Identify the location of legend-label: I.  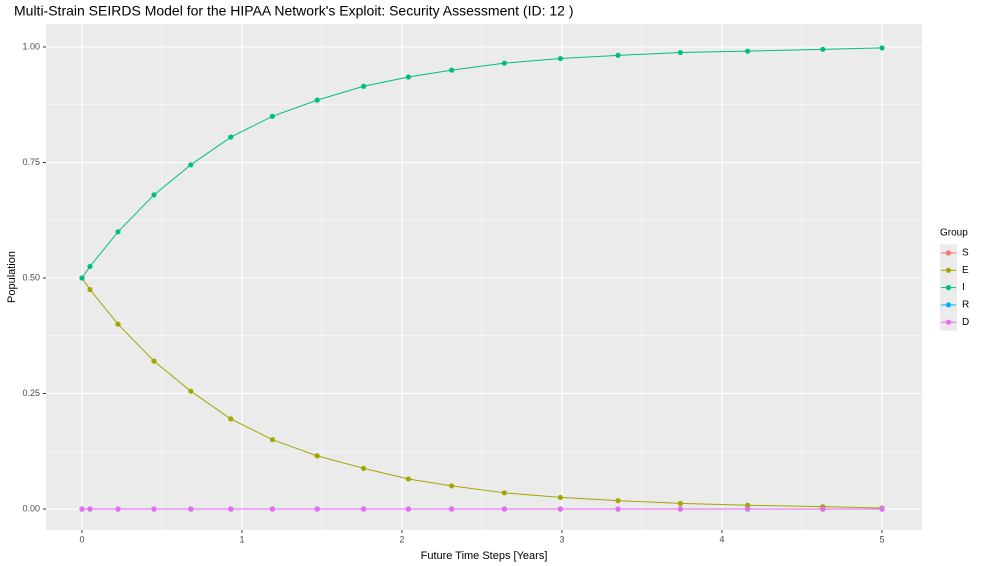
(963, 287).